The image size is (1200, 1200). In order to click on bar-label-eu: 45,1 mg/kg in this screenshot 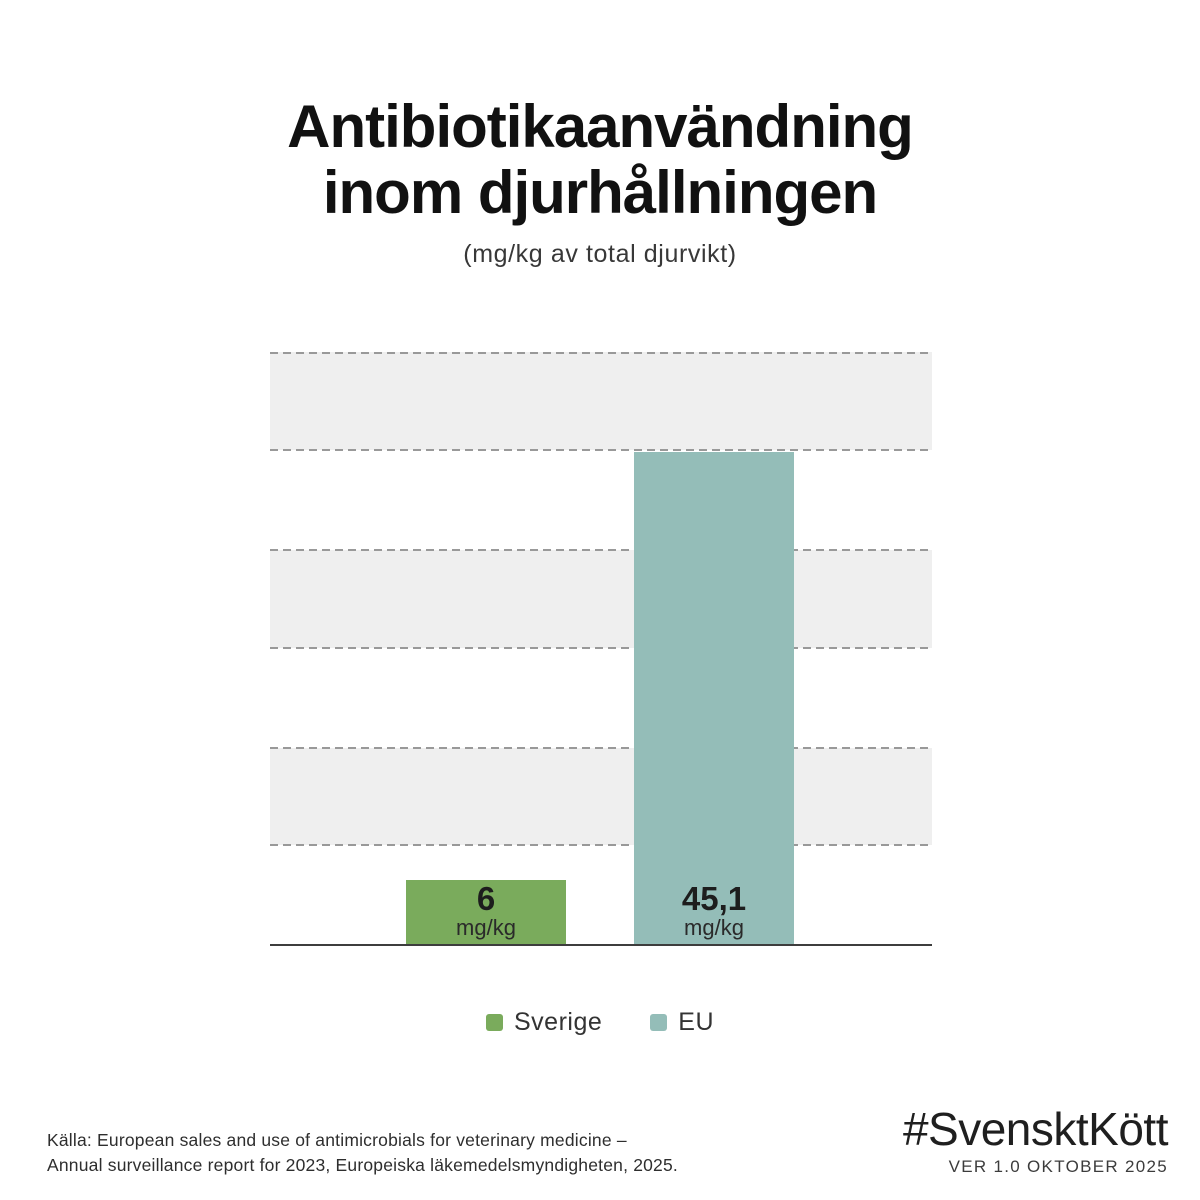, I will do `click(714, 911)`.